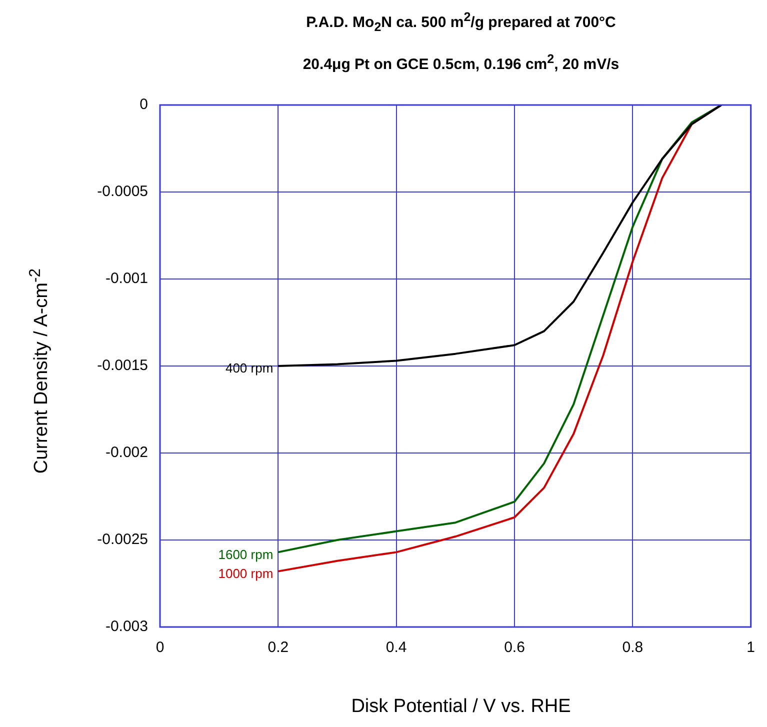 This screenshot has height=727, width=767. What do you see at coordinates (126, 453) in the screenshot?
I see `y-tick-label: -0.002` at bounding box center [126, 453].